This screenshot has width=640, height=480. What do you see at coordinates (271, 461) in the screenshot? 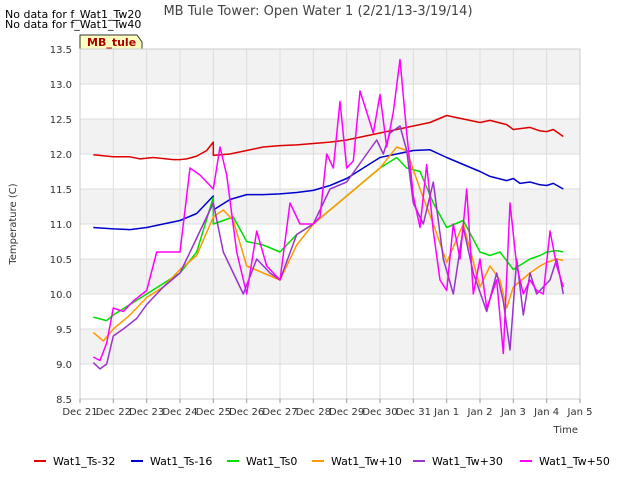
I see `legend-label: Wat1_Ts0` at bounding box center [271, 461].